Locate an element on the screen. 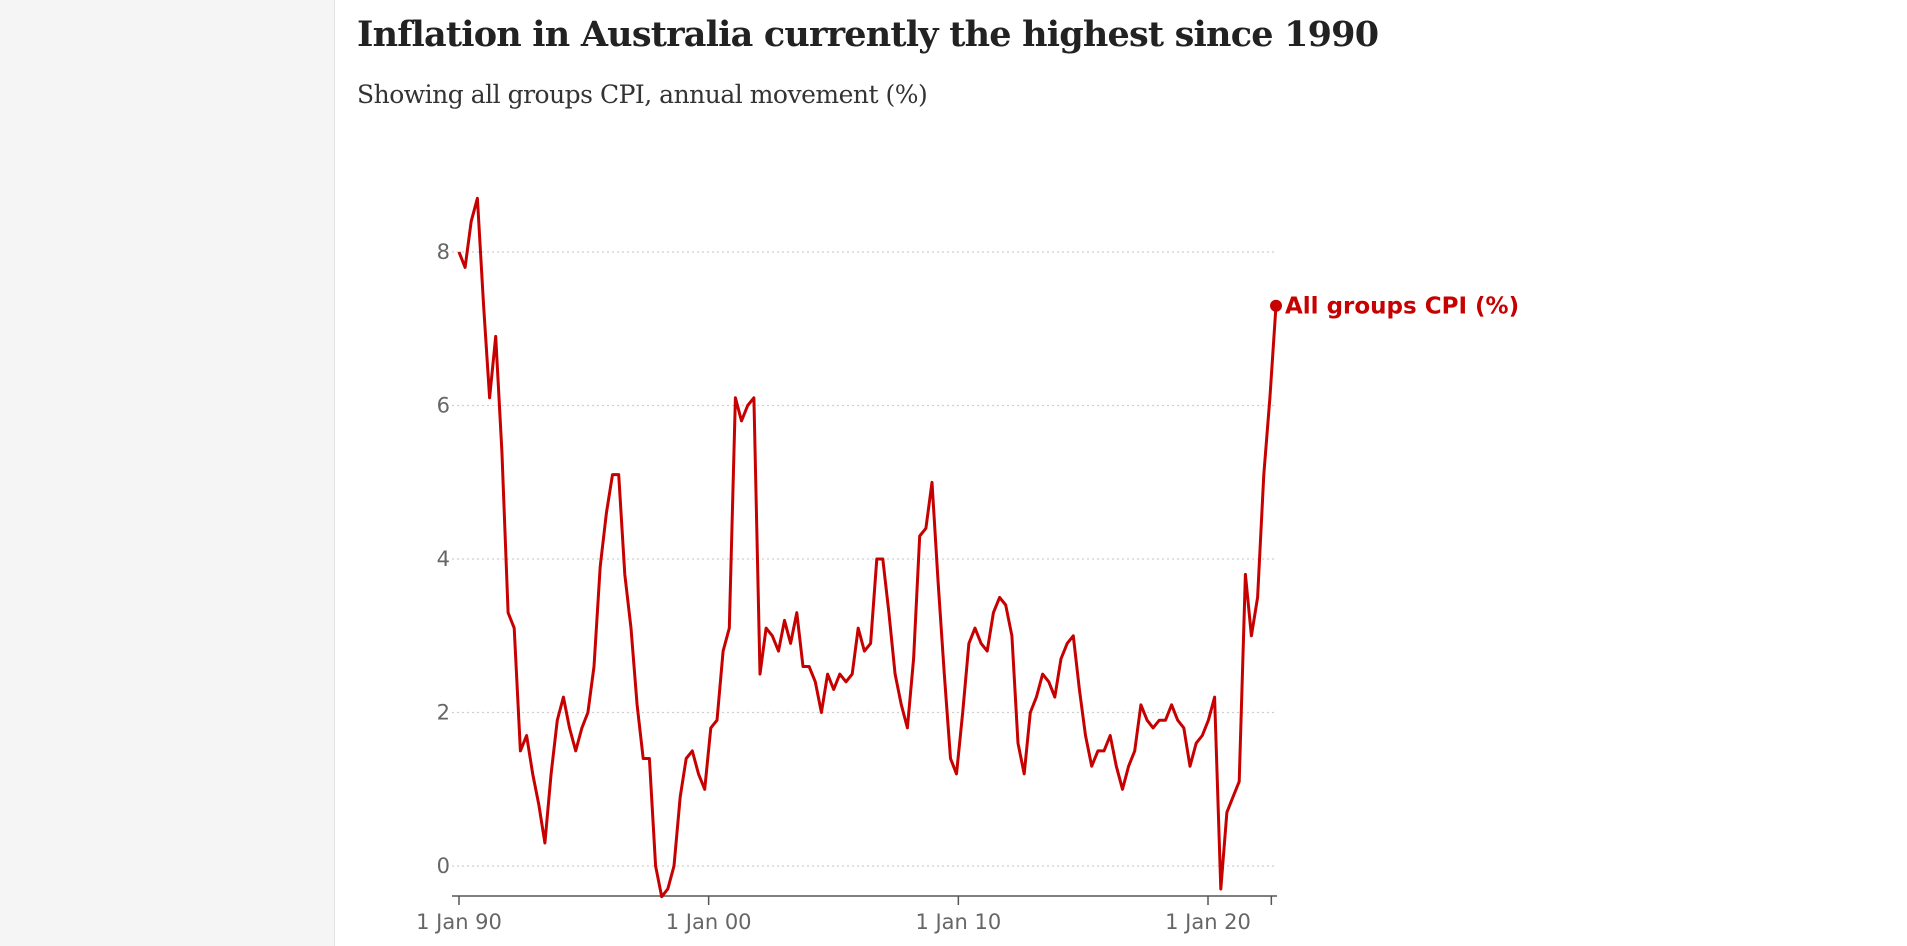 The image size is (1907, 946). y-axis: 0 2 4 6 8 is located at coordinates (443, 559).